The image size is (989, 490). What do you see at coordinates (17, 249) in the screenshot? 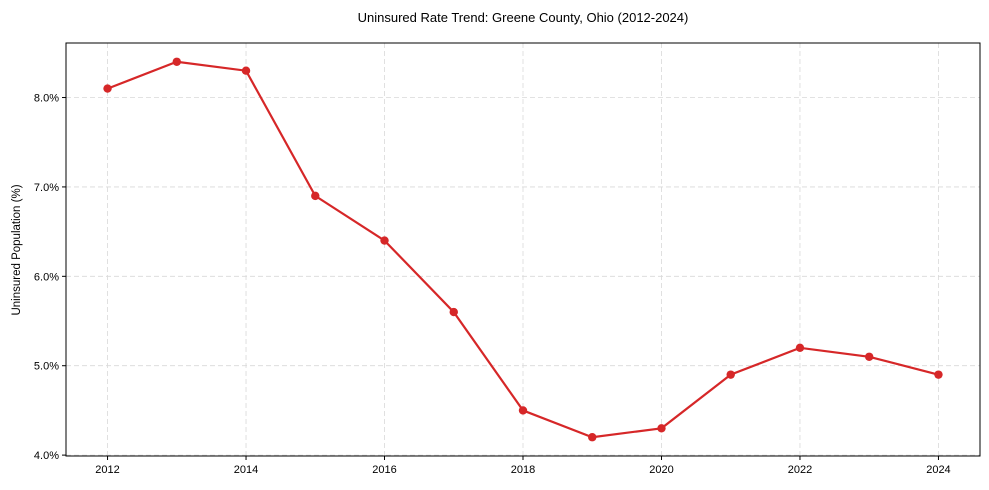
I see `y-axis-label: Uninsured Population (%)` at bounding box center [17, 249].